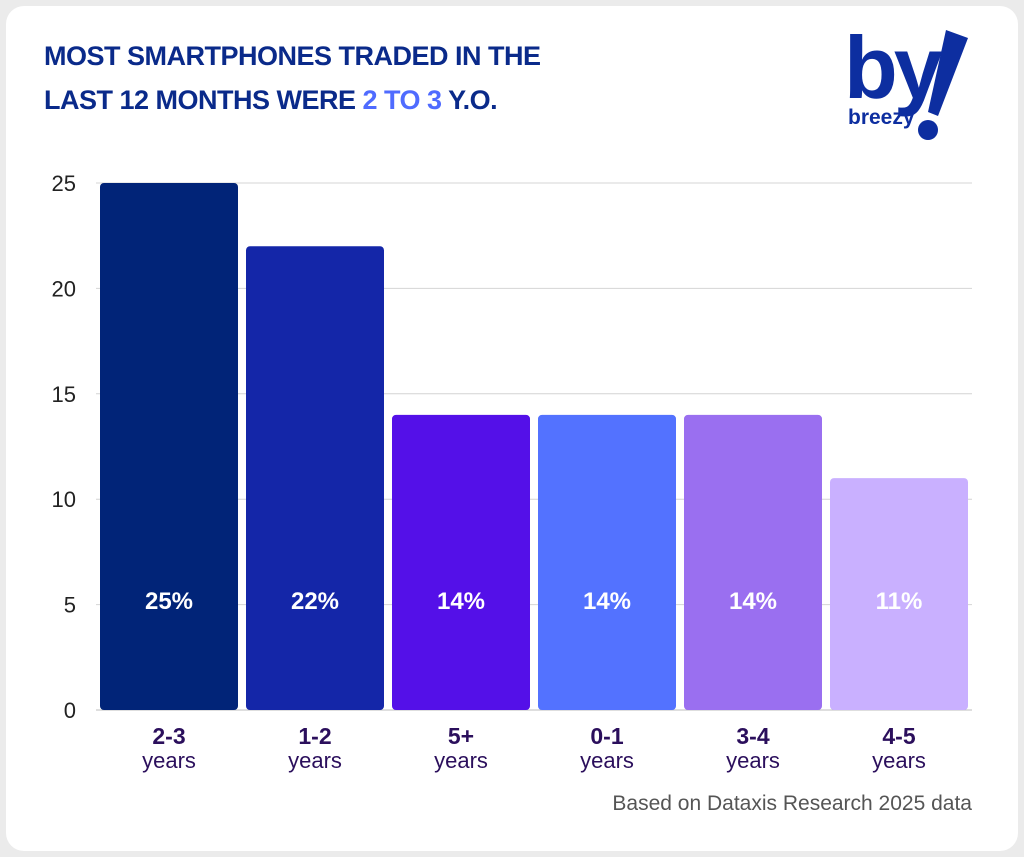 Image resolution: width=1024 pixels, height=857 pixels. Describe the element at coordinates (315, 601) in the screenshot. I see `data-label: 22%` at that location.